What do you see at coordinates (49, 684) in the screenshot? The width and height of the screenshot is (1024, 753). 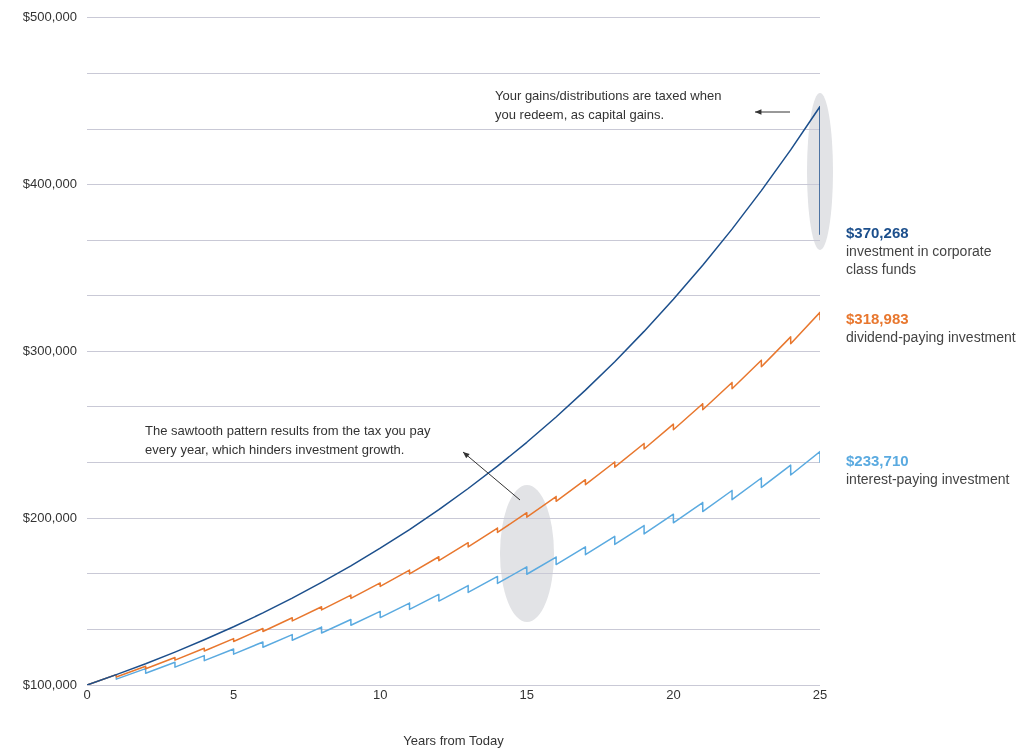 I see `y-tick-label: $100,000` at bounding box center [49, 684].